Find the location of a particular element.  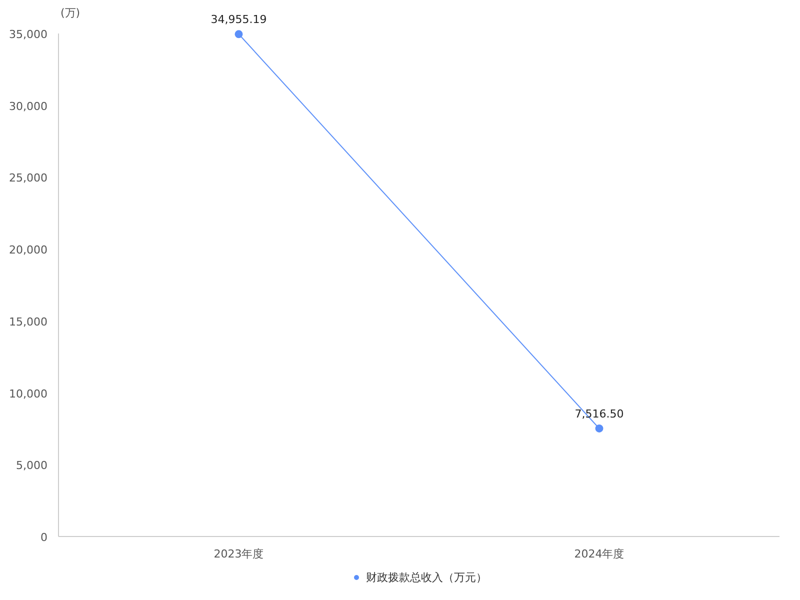

text: 34,955.19 is located at coordinates (238, 19).